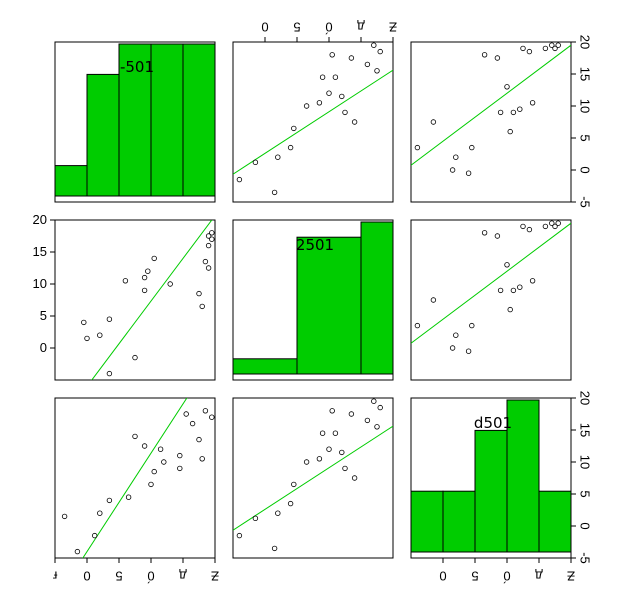 This screenshot has width=633, height=601. Describe the element at coordinates (137, 67) in the screenshot. I see `diagonal-label-1: -501` at that location.